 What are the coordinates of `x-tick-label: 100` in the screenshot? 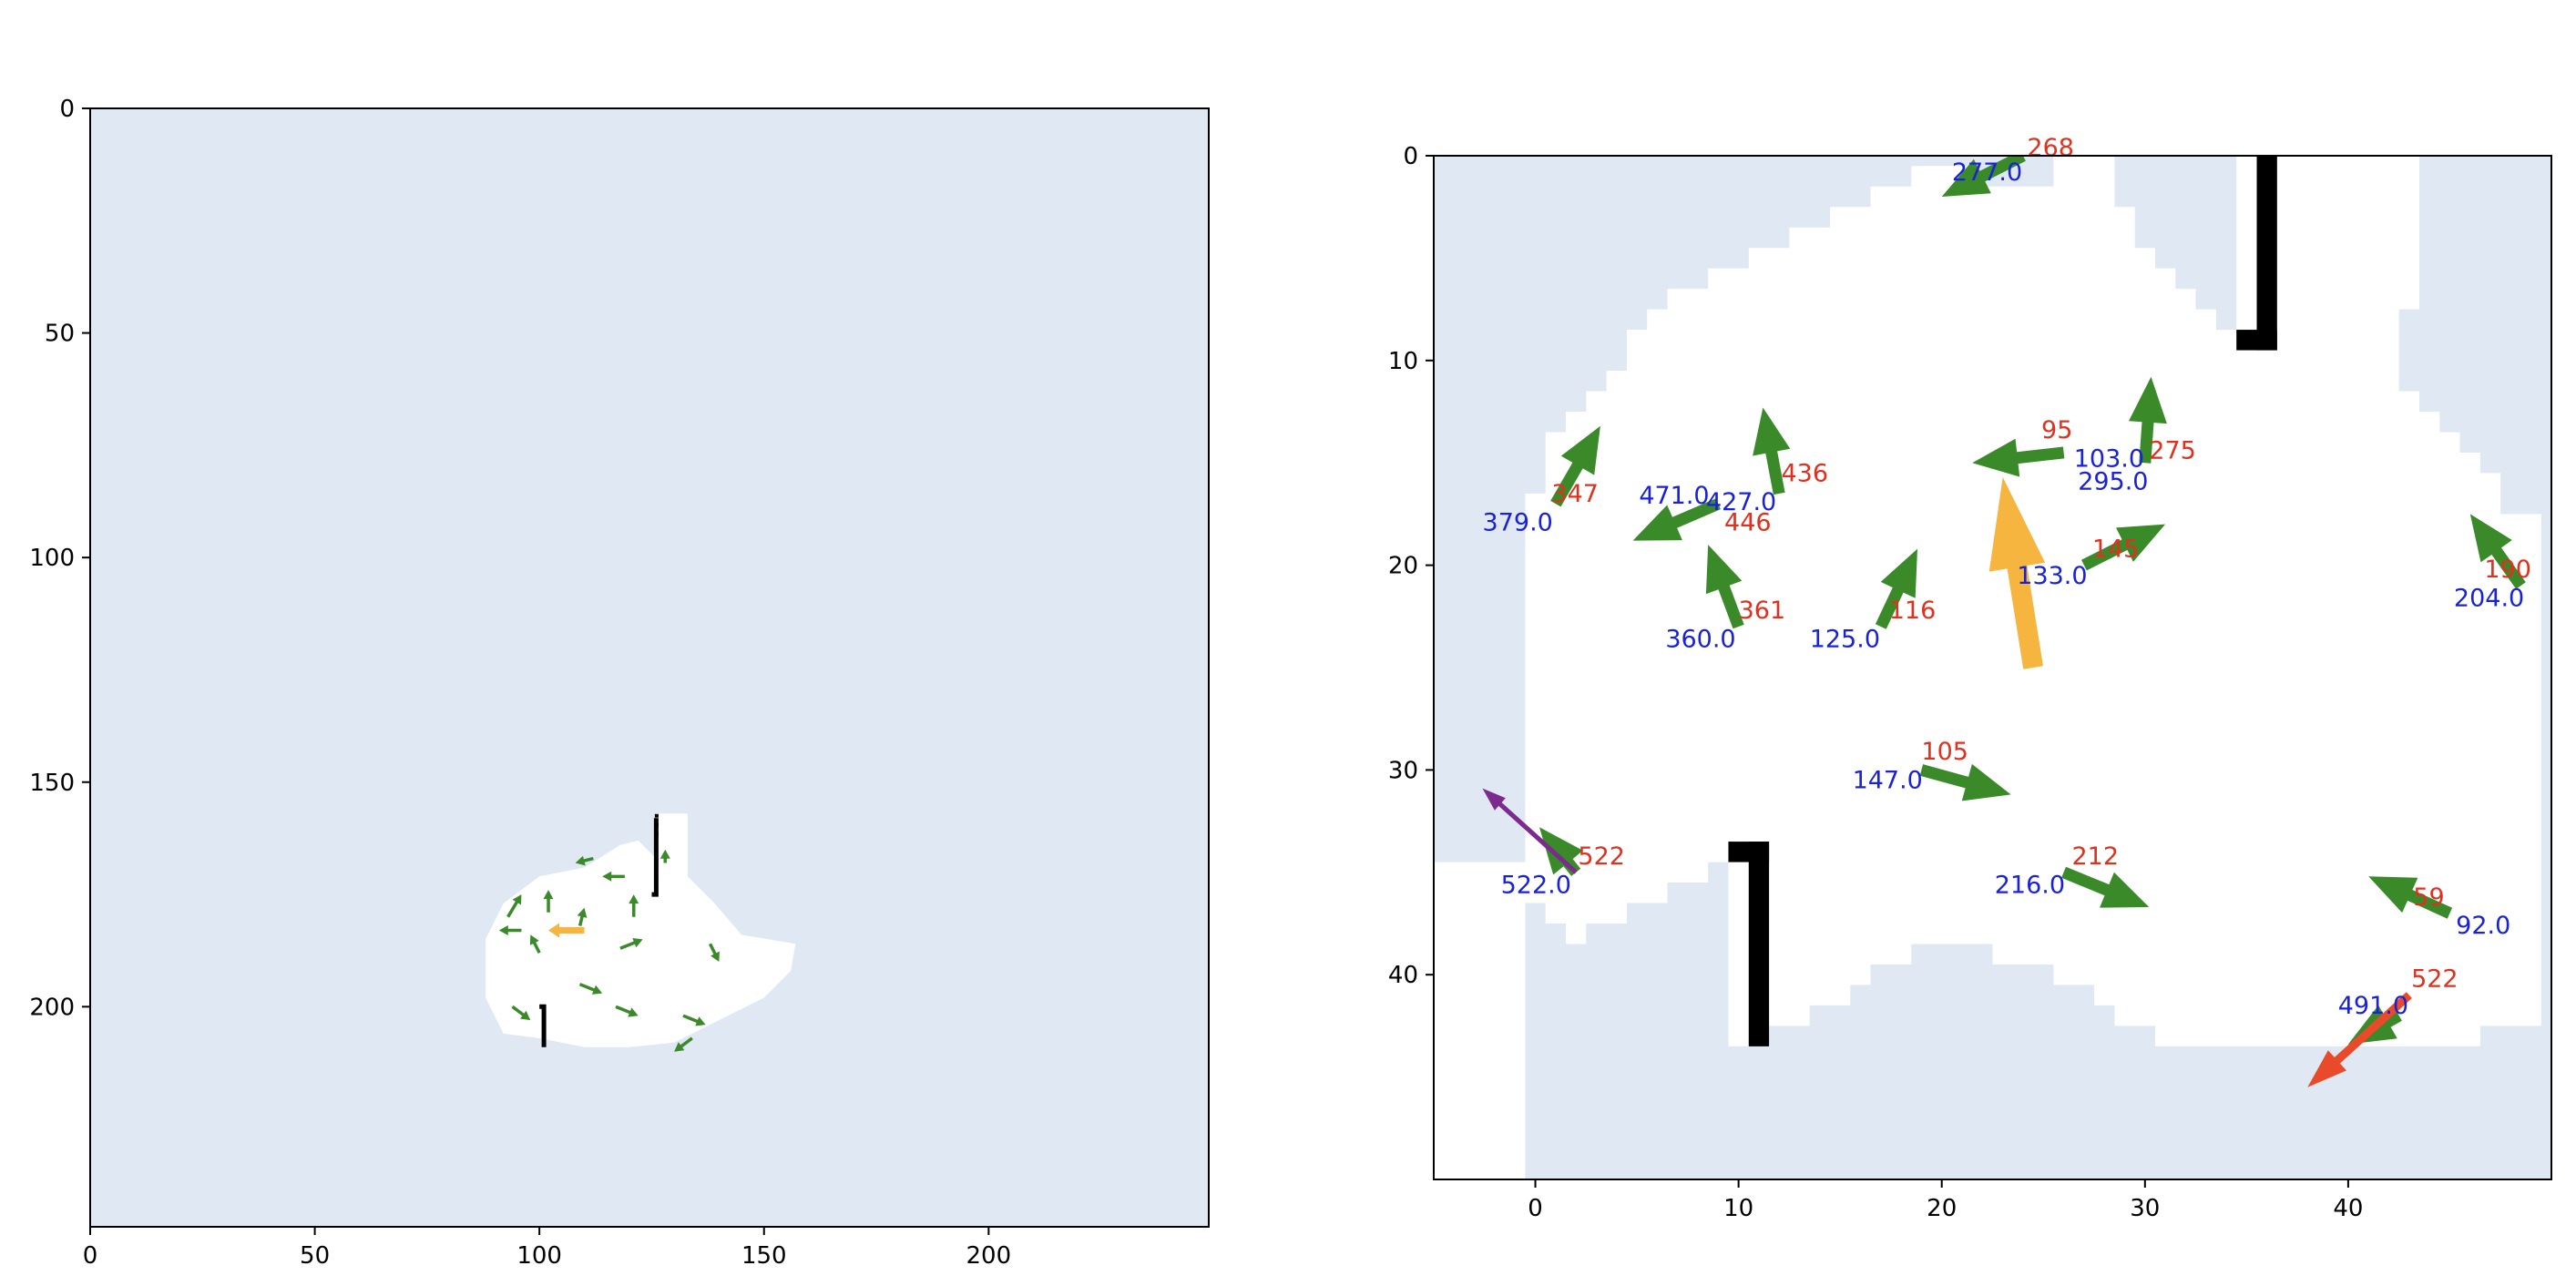 It's located at (539, 1256).